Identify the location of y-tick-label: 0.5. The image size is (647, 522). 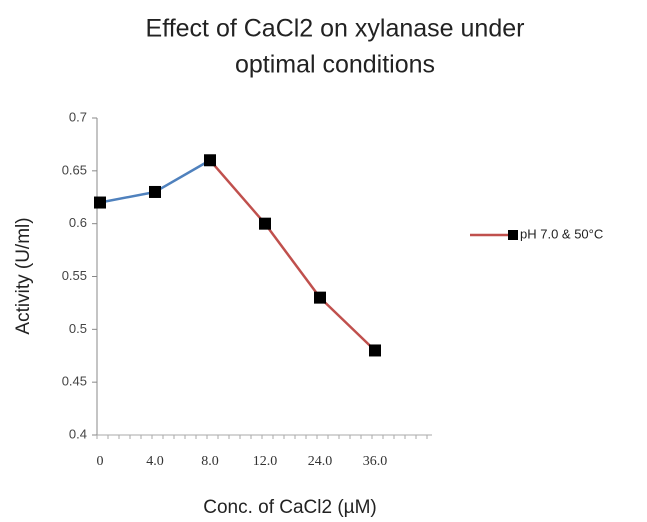
(78, 328).